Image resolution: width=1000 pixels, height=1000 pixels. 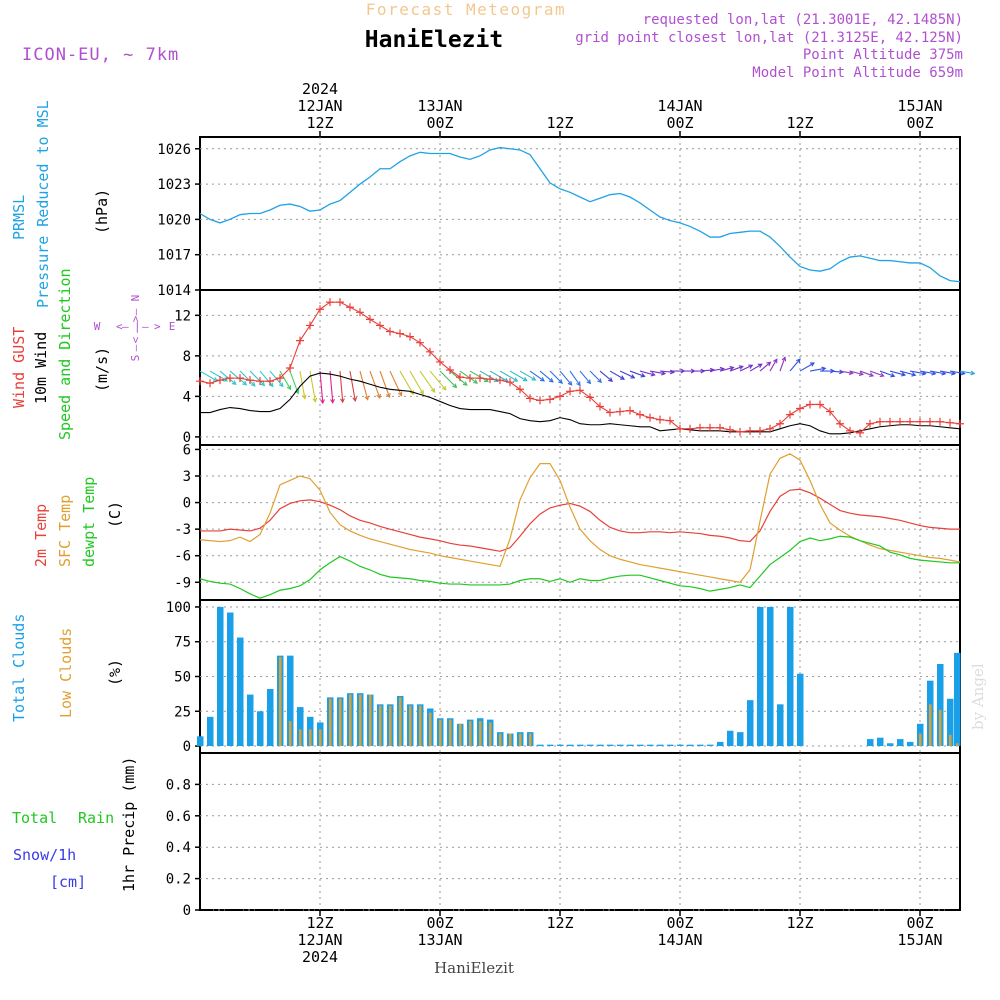 I want to click on temp-sfc-line, so click(x=580, y=518).